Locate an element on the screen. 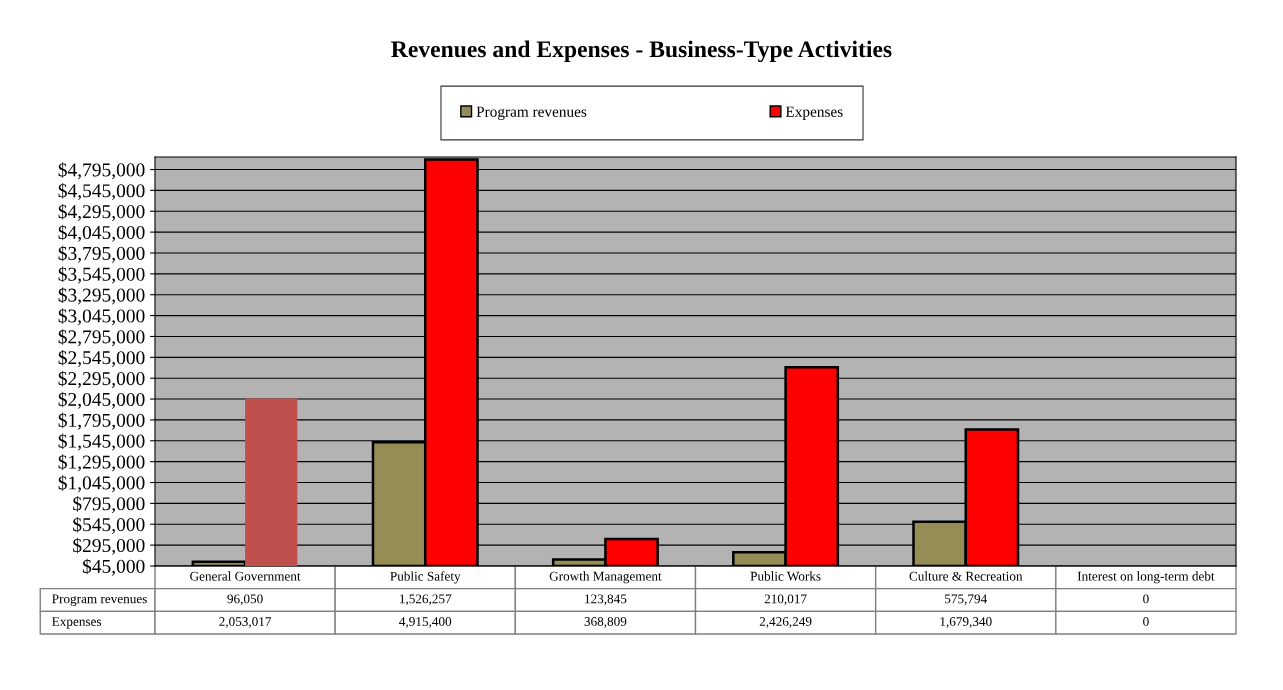 This screenshot has width=1283, height=690. x-tick-label: Growth Management is located at coordinates (605, 577).